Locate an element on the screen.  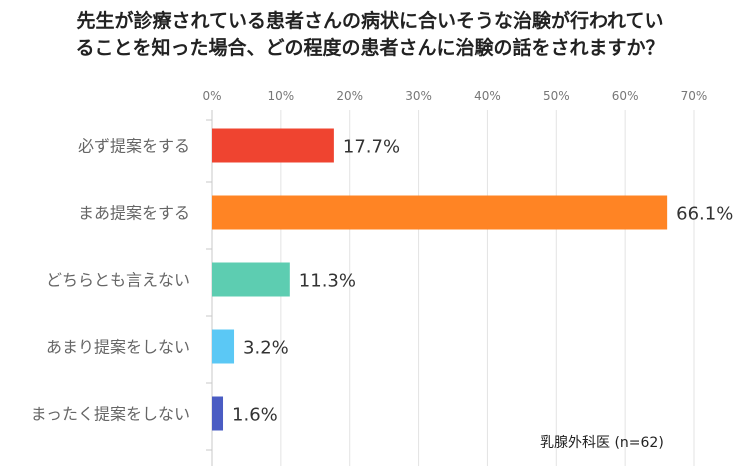
x-tick-label: 20% is located at coordinates (349, 96).